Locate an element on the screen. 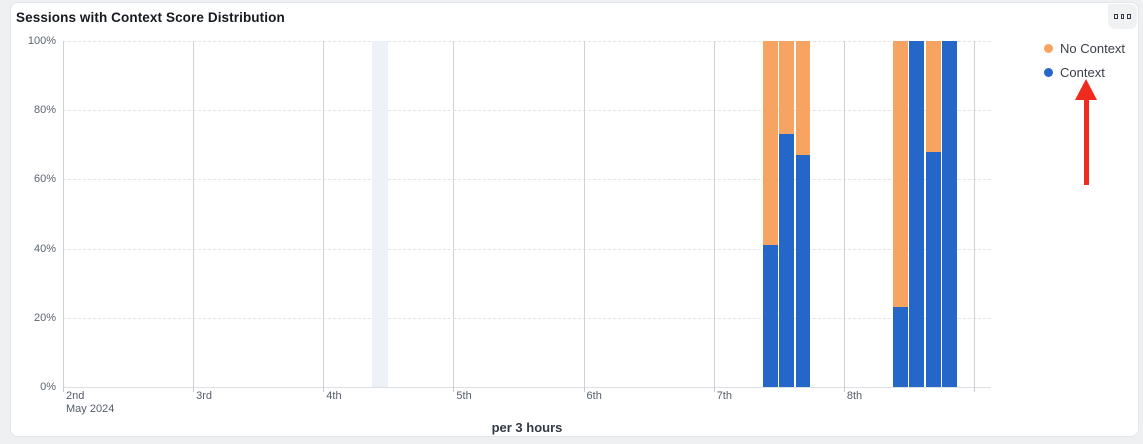 Image resolution: width=1143 pixels, height=444 pixels. y-tick-label: 80% is located at coordinates (44, 110).